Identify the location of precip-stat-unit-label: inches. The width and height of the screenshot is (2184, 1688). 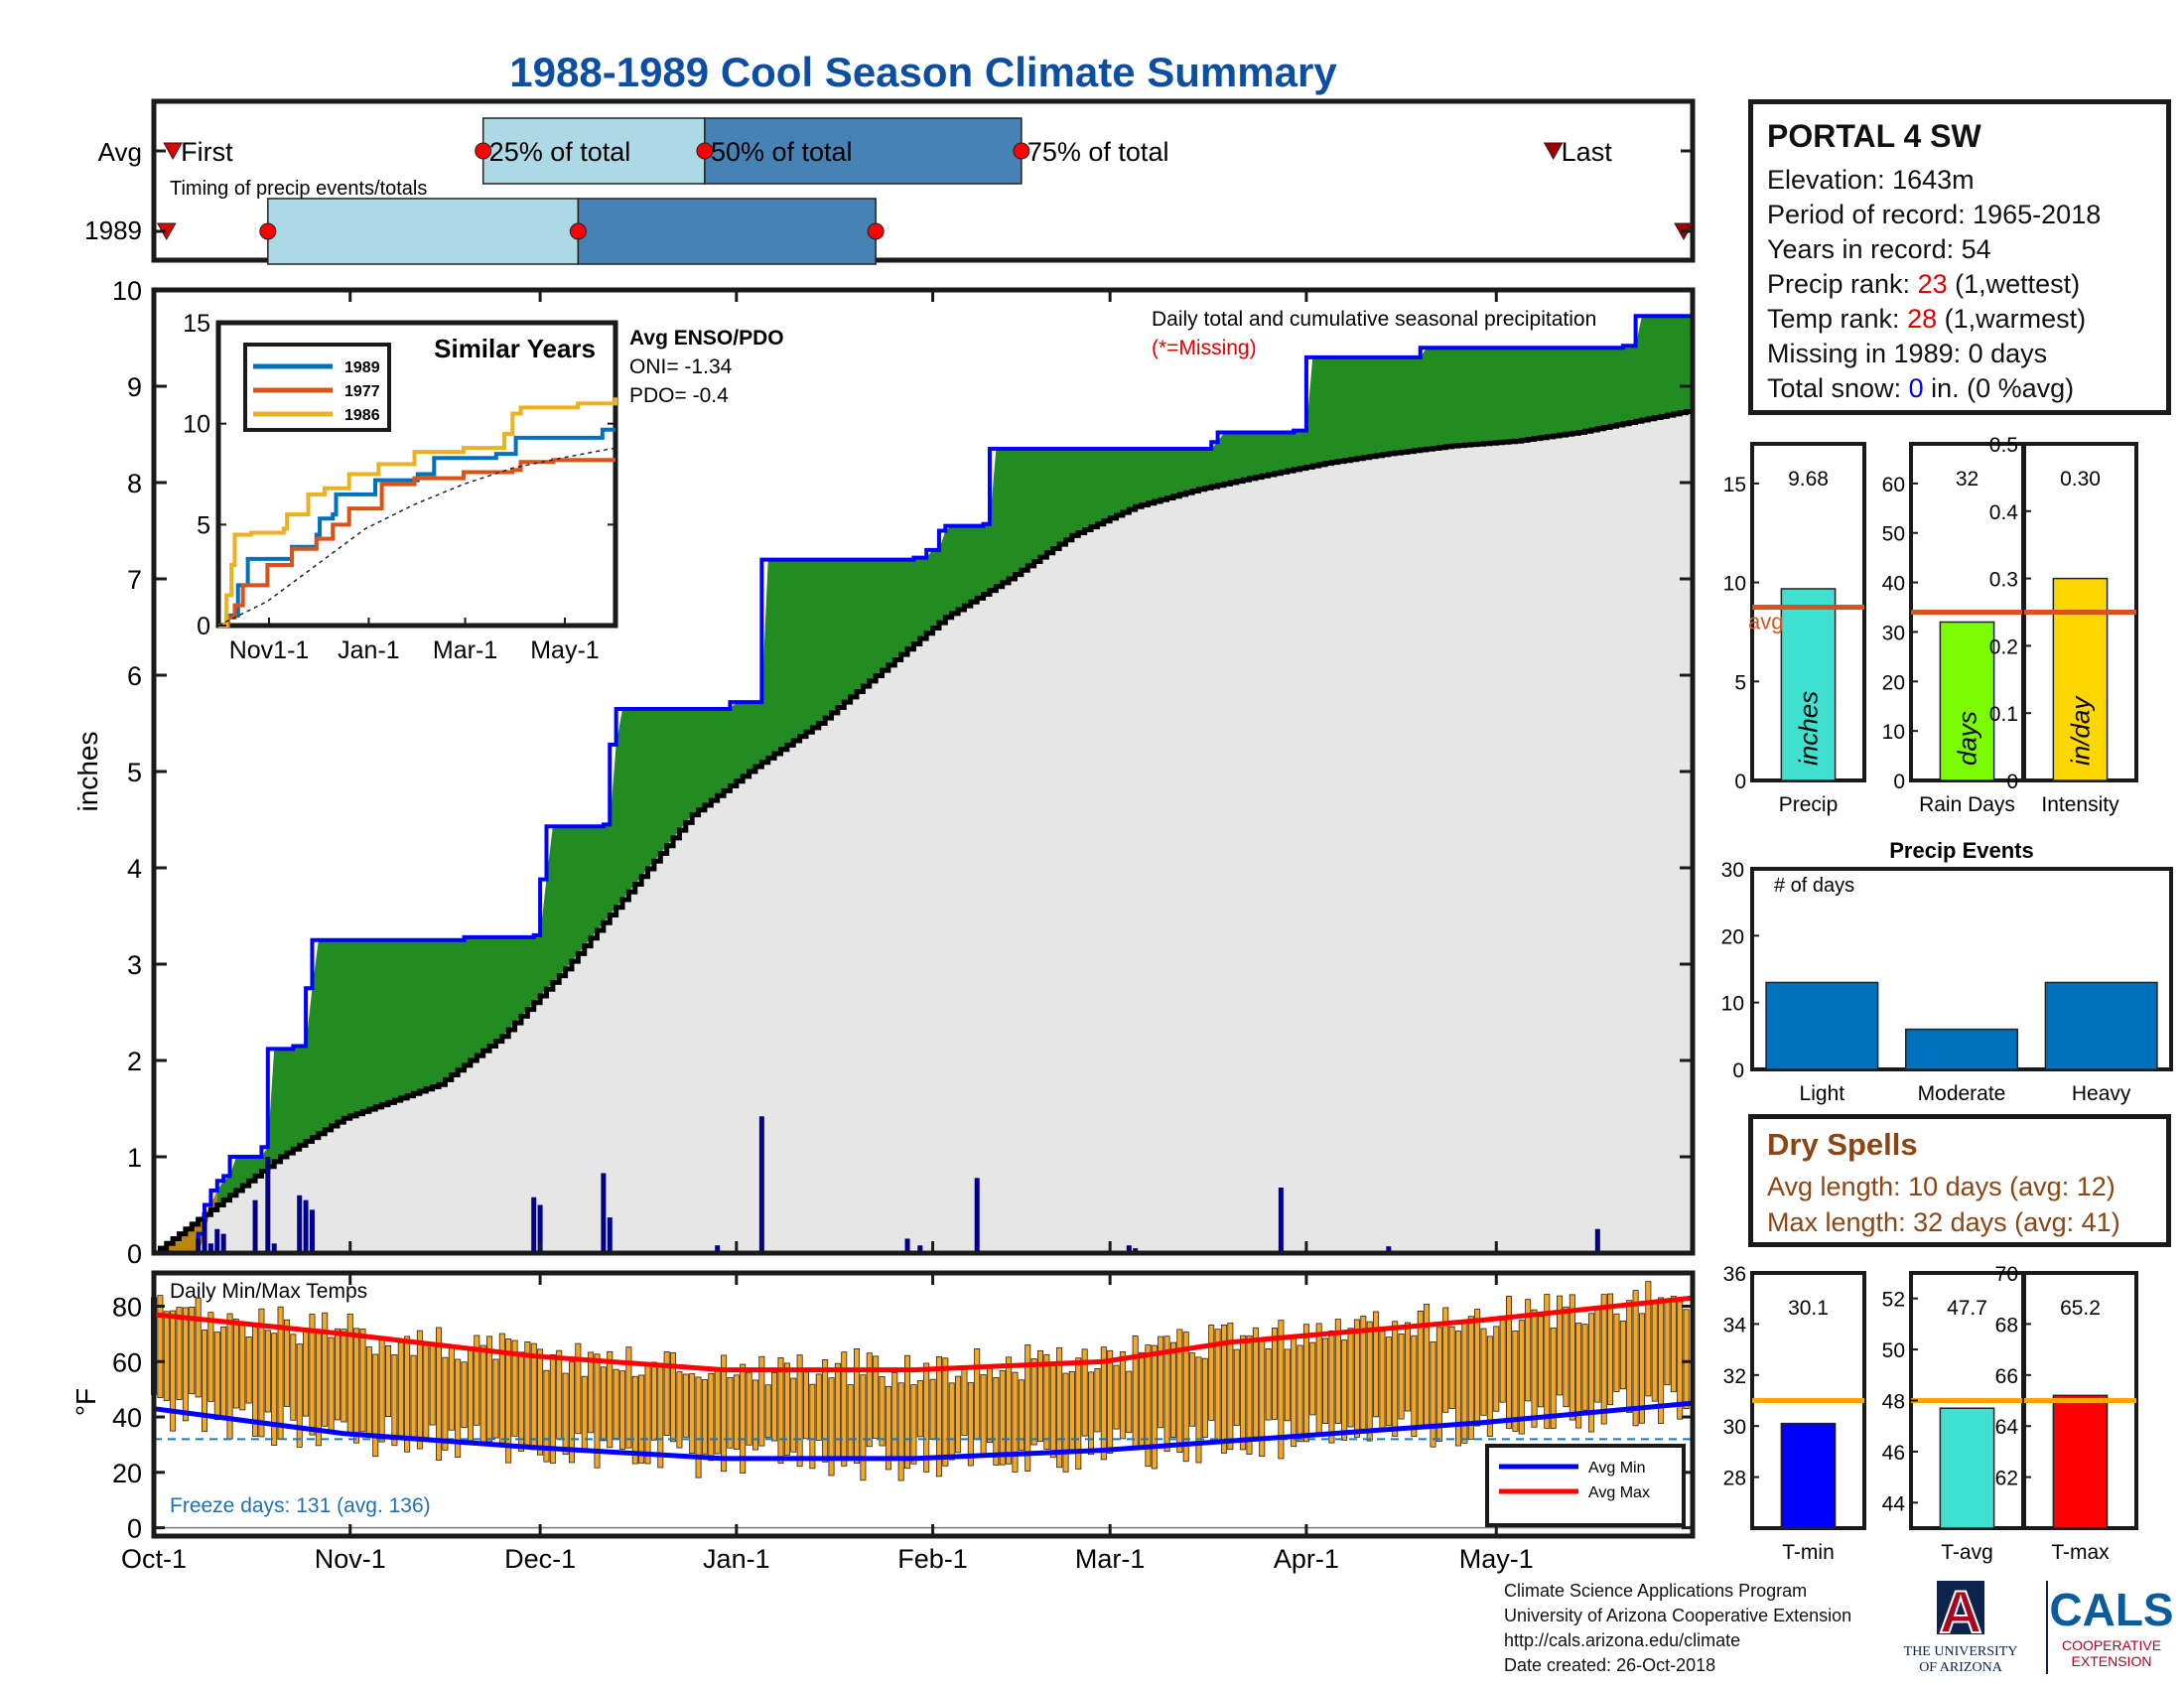
(1809, 728).